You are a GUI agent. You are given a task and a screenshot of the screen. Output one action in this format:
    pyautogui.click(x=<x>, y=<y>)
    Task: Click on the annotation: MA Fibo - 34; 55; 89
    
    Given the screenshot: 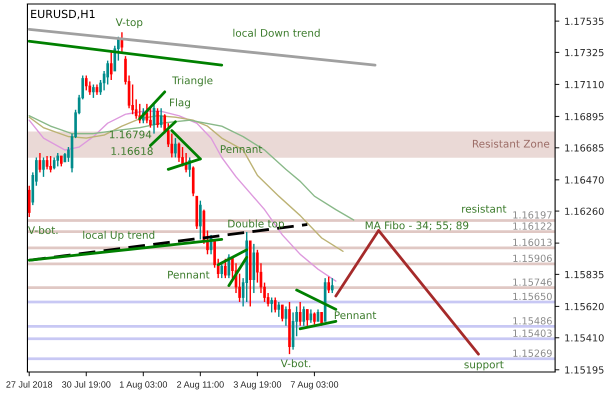 What is the action you would take?
    pyautogui.click(x=417, y=225)
    